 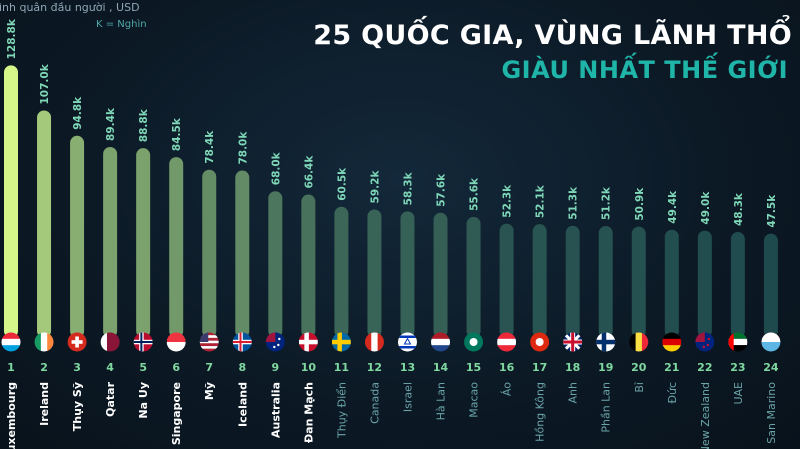 I want to click on rank-label: 19, so click(x=605, y=367).